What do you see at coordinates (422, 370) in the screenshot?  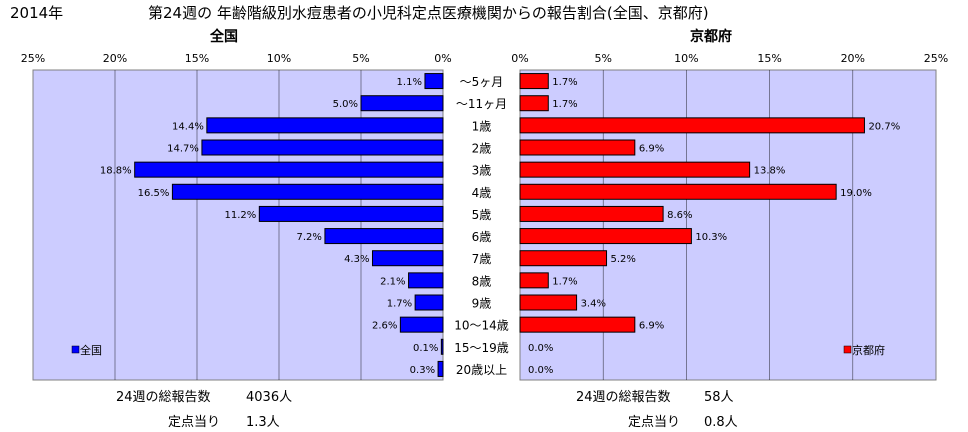 I see `left-bar-value-label: 0.3%` at bounding box center [422, 370].